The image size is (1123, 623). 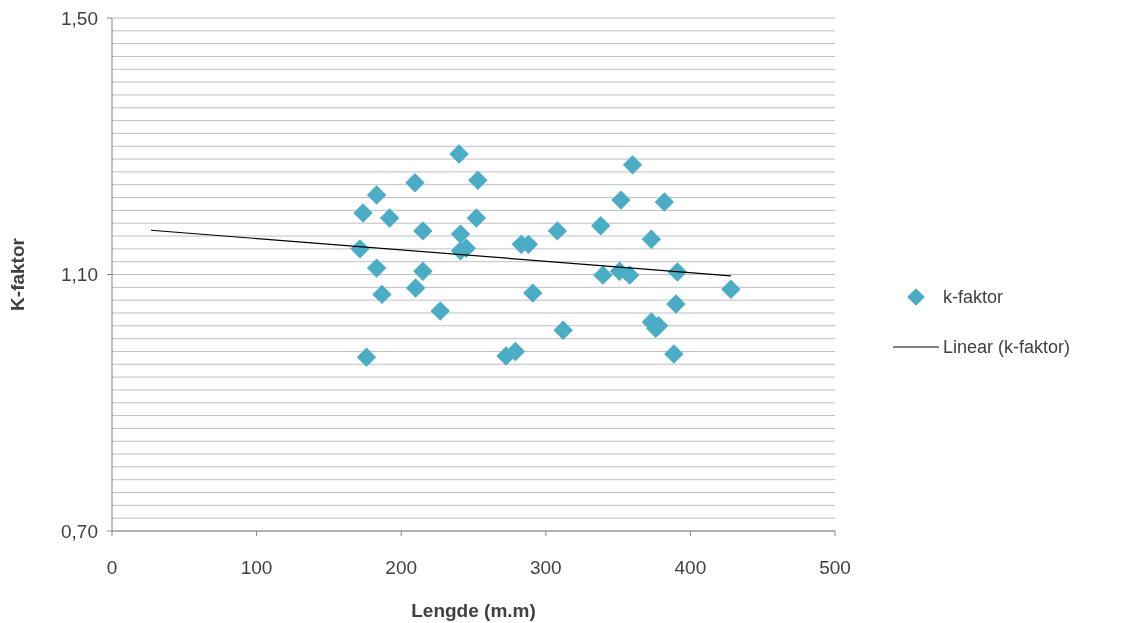 What do you see at coordinates (79, 531) in the screenshot?
I see `y-tick-label: 0,70` at bounding box center [79, 531].